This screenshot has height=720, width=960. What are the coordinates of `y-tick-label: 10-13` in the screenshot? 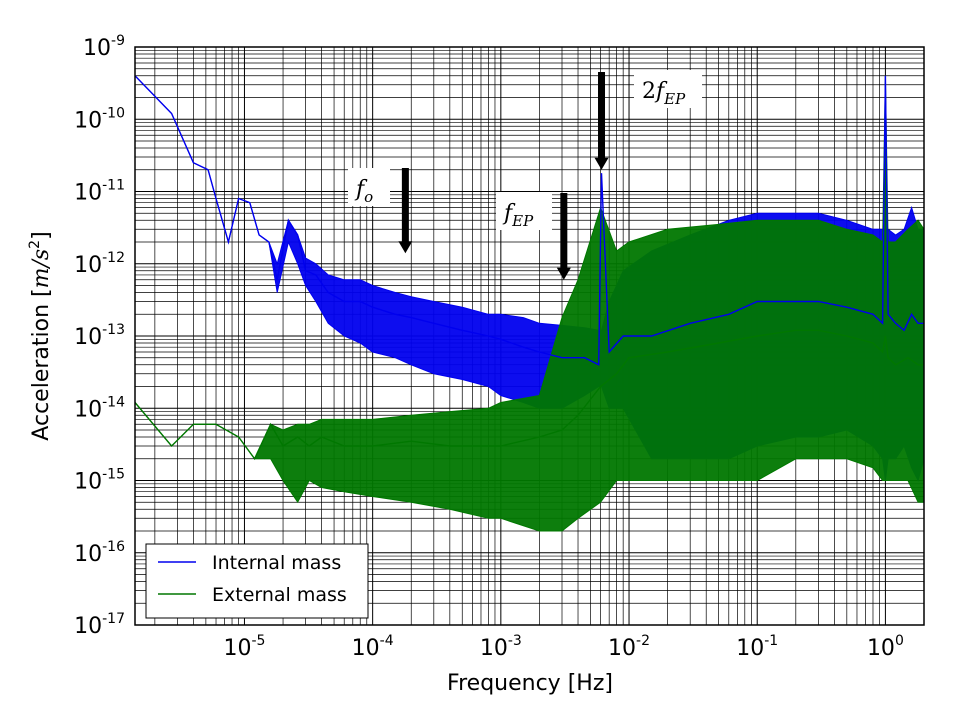 It's located at (99, 336).